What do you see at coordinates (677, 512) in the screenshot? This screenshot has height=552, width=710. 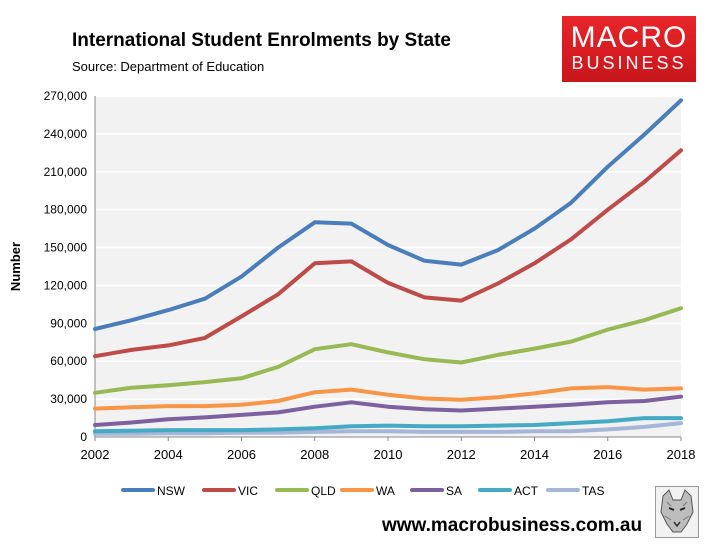 I see `wolf-mascot-icon` at bounding box center [677, 512].